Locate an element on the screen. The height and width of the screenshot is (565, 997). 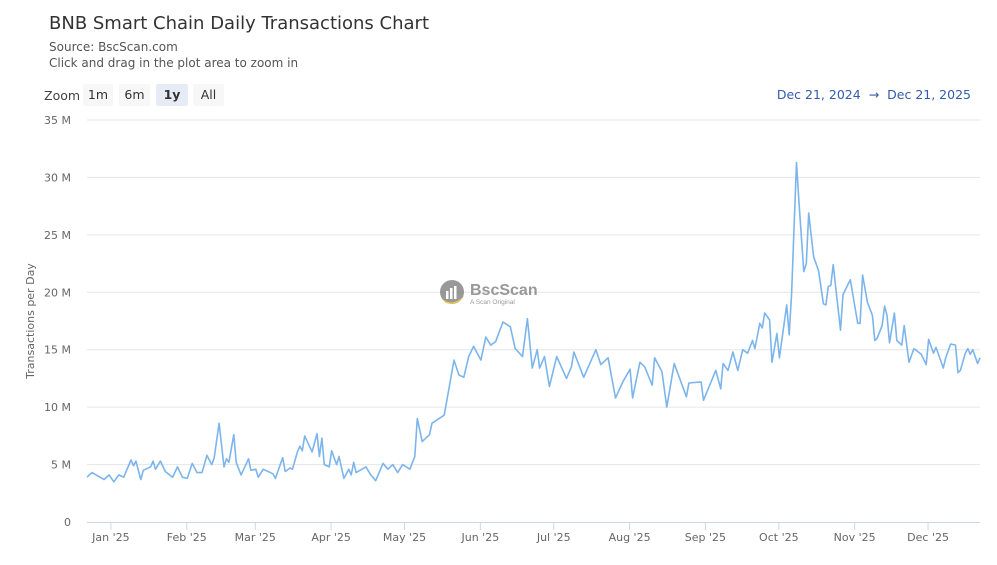
x-tick-label: Nov '25 is located at coordinates (855, 537).